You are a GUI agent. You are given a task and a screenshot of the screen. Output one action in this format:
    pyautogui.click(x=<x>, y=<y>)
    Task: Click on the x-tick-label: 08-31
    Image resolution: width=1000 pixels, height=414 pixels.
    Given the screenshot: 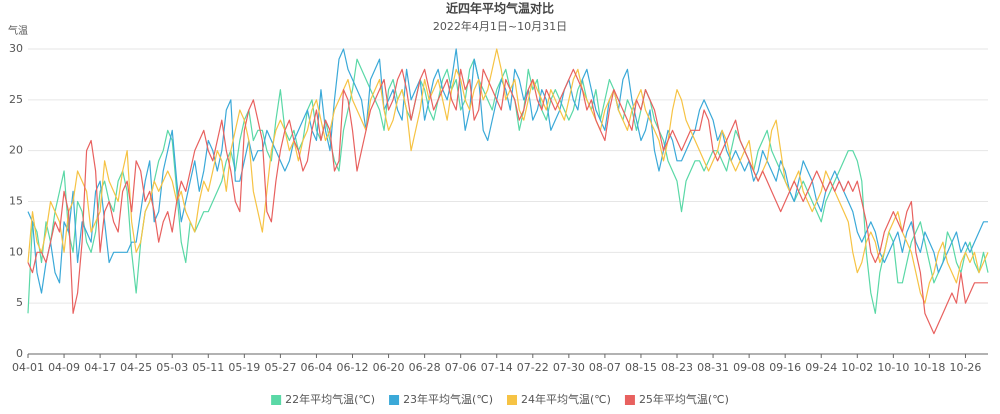 What is the action you would take?
    pyautogui.click(x=713, y=367)
    